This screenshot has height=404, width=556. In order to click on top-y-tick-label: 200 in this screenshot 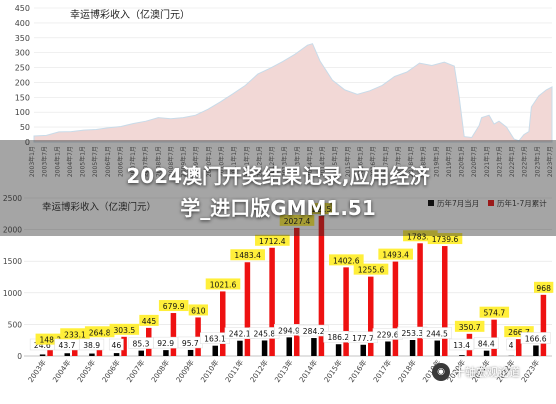, I will do `click(22, 82)`.